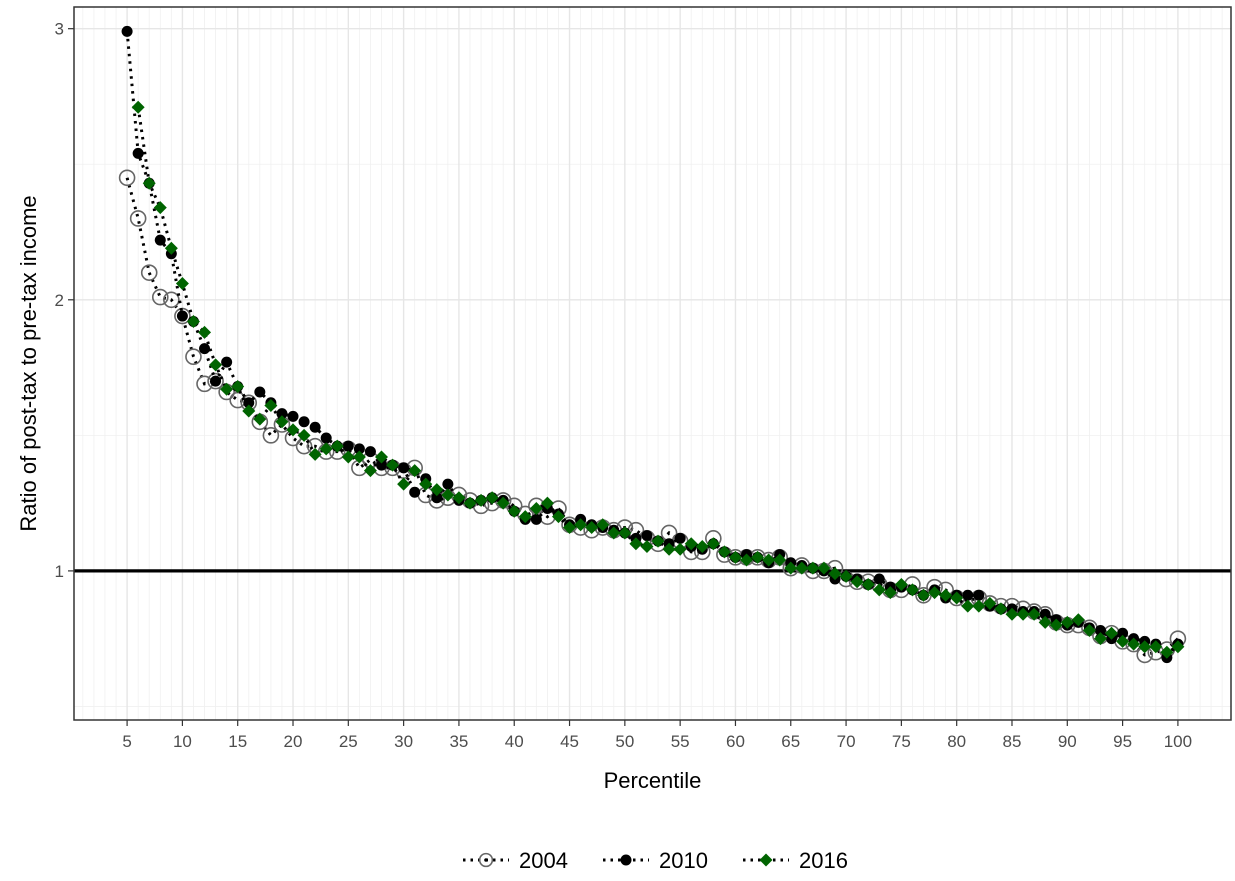  I want to click on legend-marker-2010, so click(626, 860).